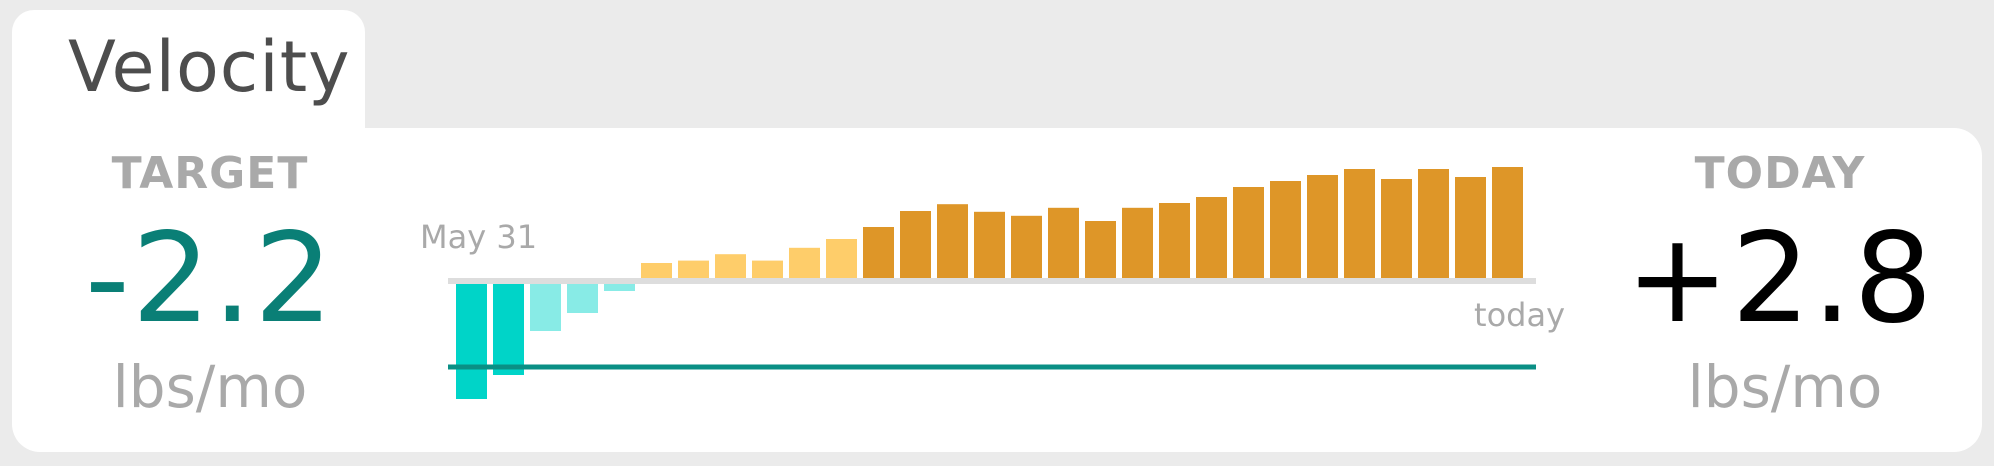  Describe the element at coordinates (210, 387) in the screenshot. I see `target-unit: lbs/mo` at that location.